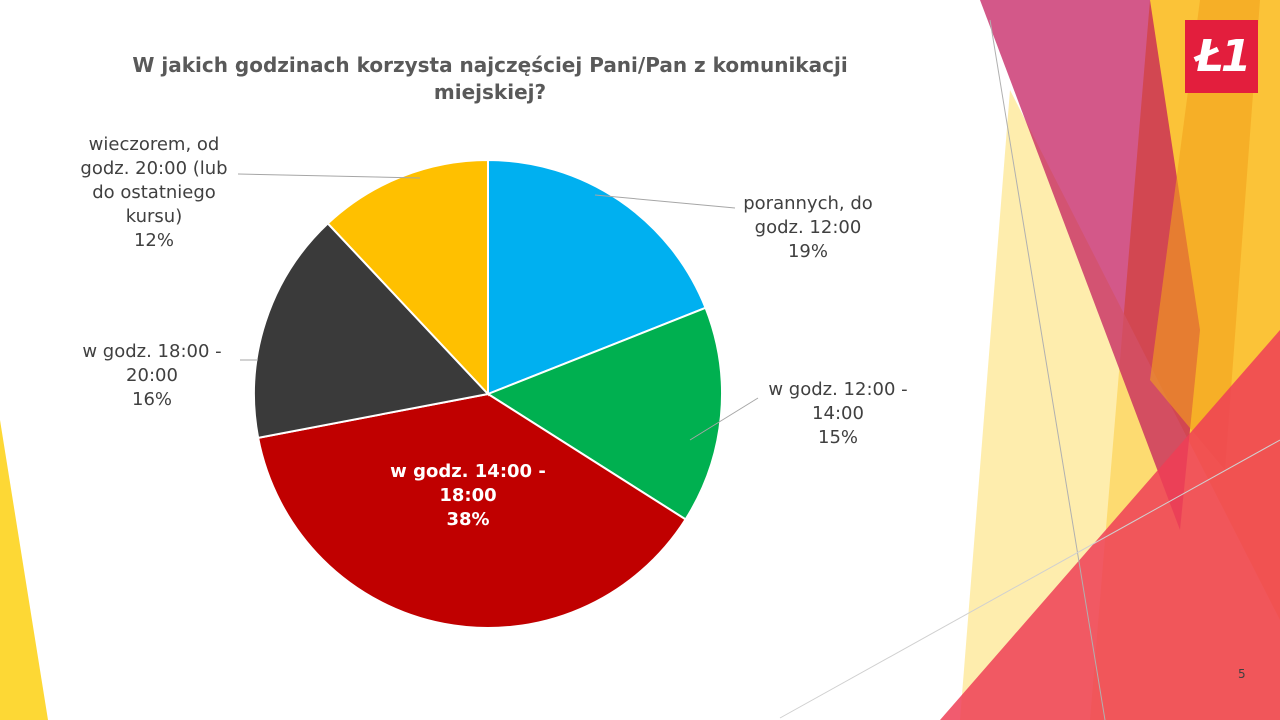 The image size is (1280, 720). Describe the element at coordinates (1221, 56) in the screenshot. I see `logo: Ł1` at that location.